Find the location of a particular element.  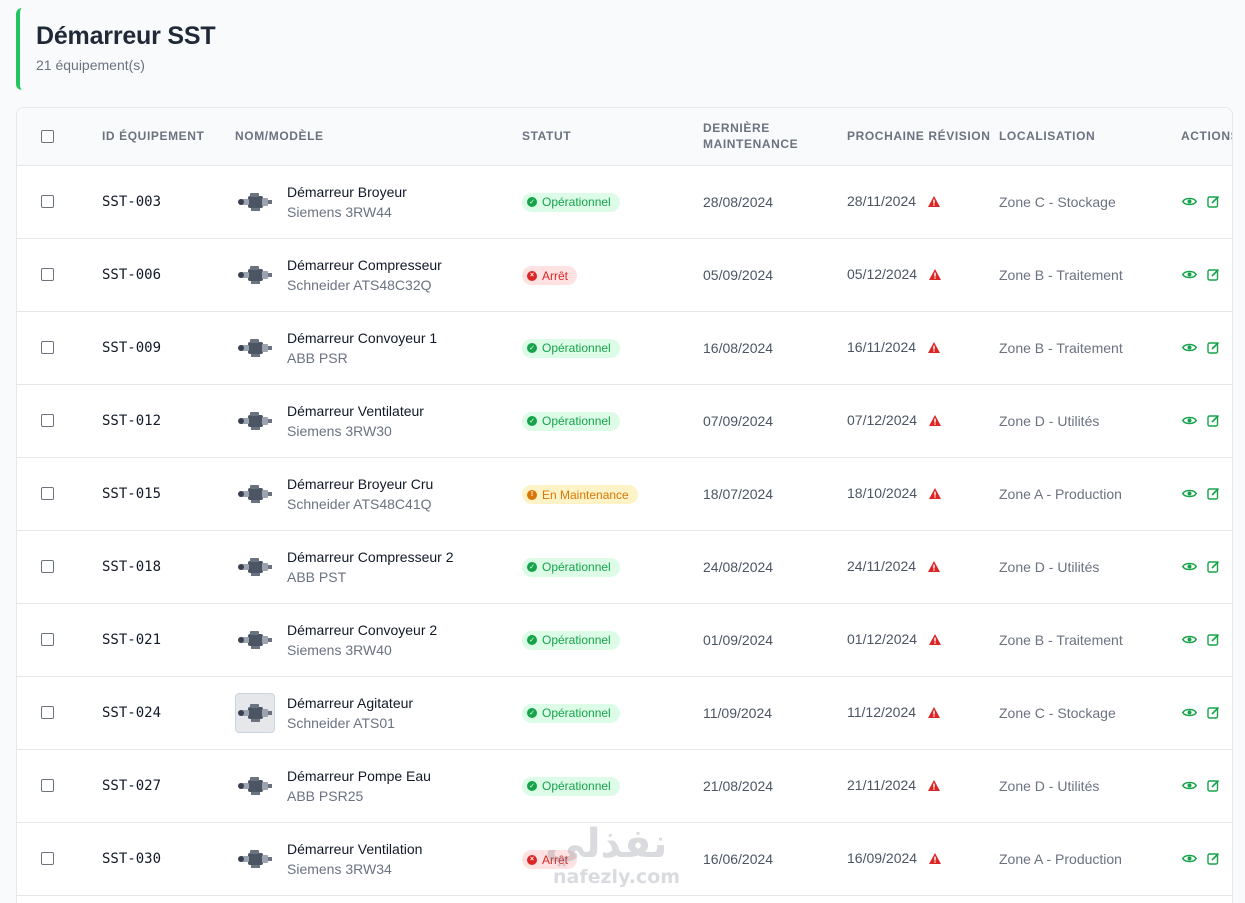

table-row: SST-009 Démarreur Convoyeur 1 is located at coordinates (624, 347).